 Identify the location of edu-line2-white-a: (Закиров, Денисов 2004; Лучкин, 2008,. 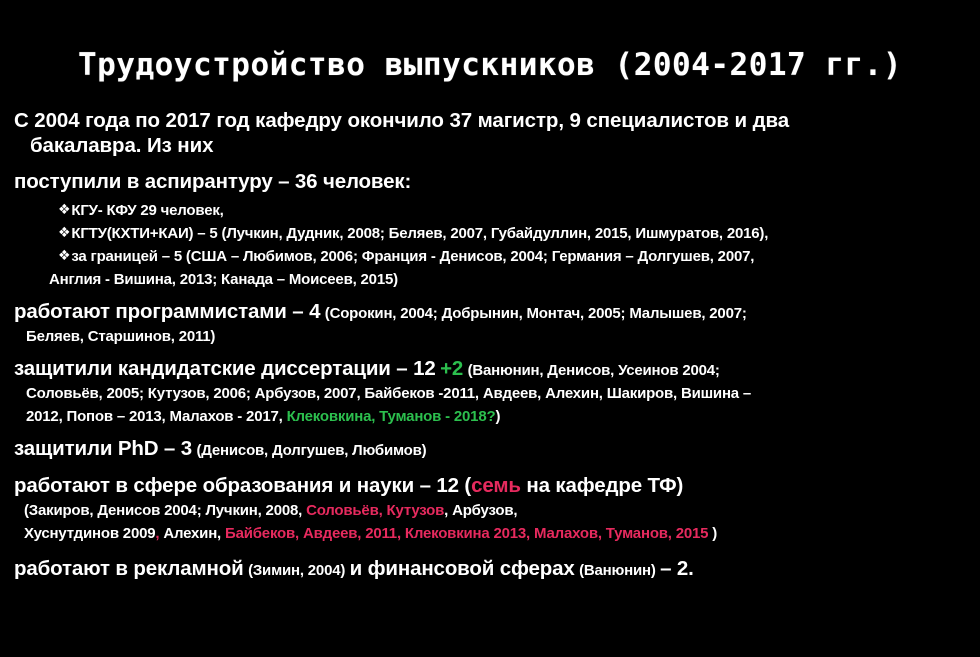
(163, 510).